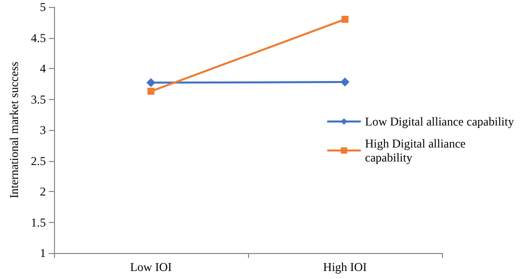 This screenshot has height=279, width=520. Describe the element at coordinates (38, 99) in the screenshot. I see `y-tick-label: 3.5` at that location.